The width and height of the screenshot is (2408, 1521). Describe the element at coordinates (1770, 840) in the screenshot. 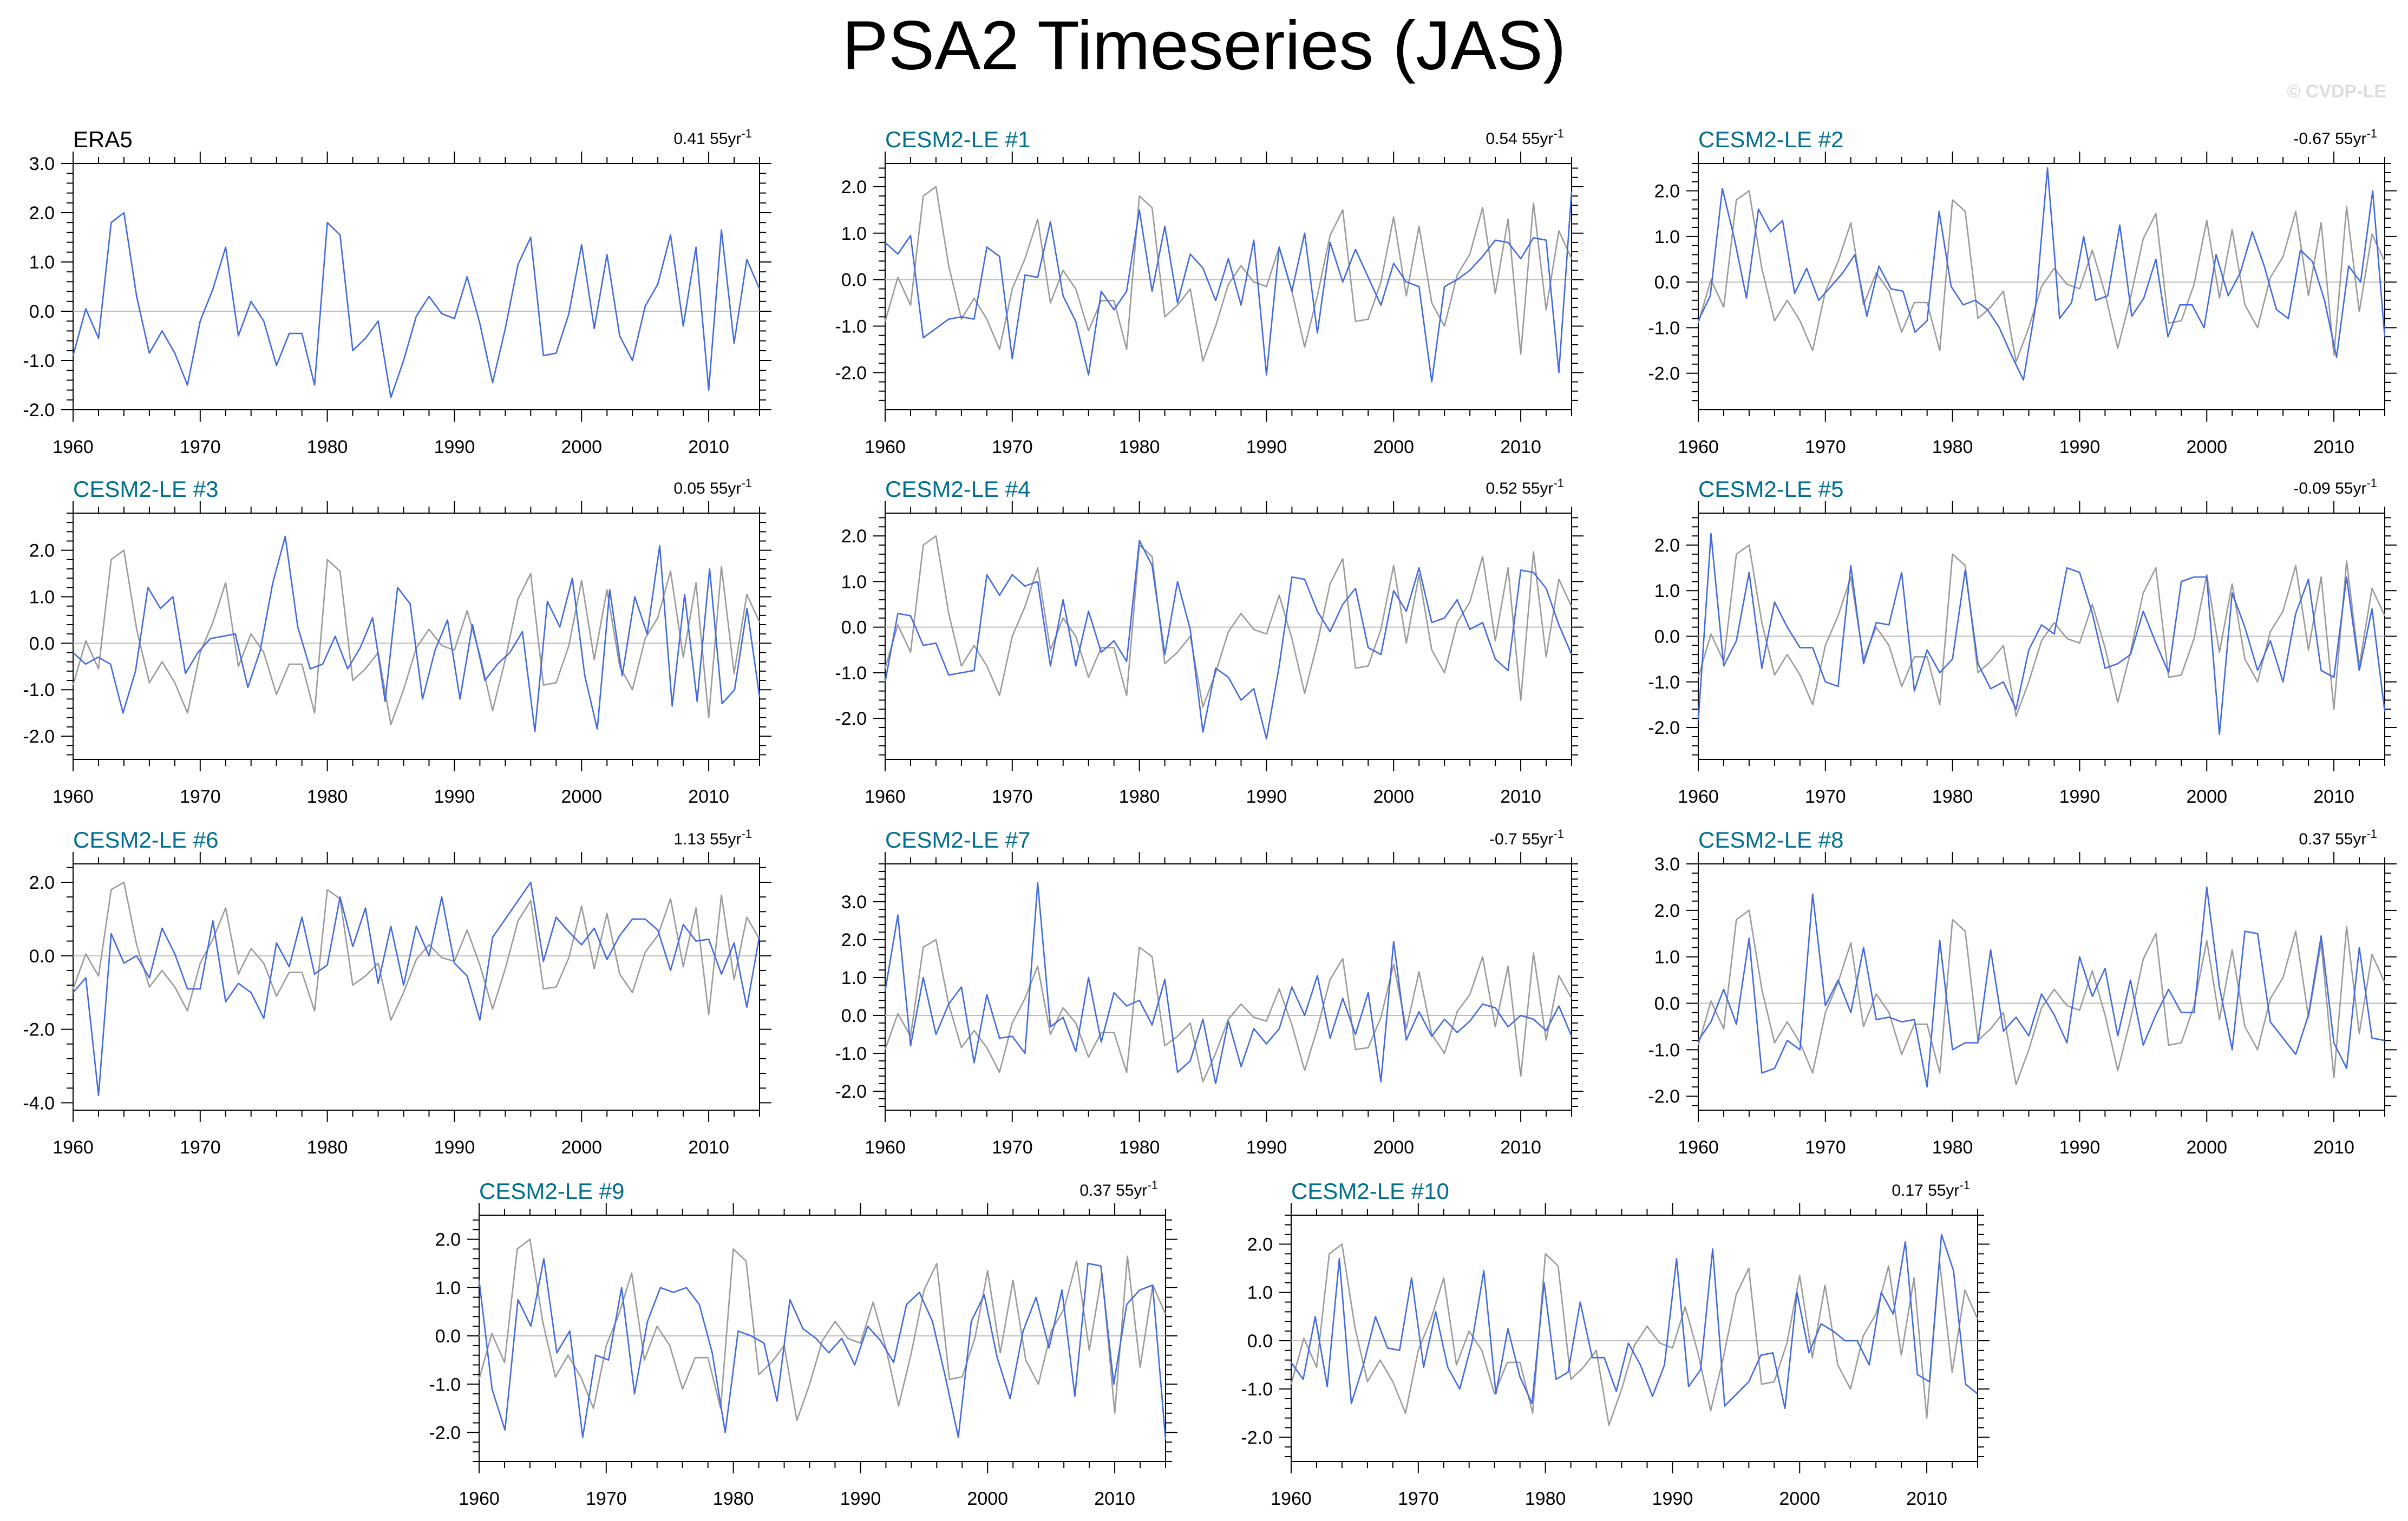

I see `panel-title: CESM2-LE #8` at that location.